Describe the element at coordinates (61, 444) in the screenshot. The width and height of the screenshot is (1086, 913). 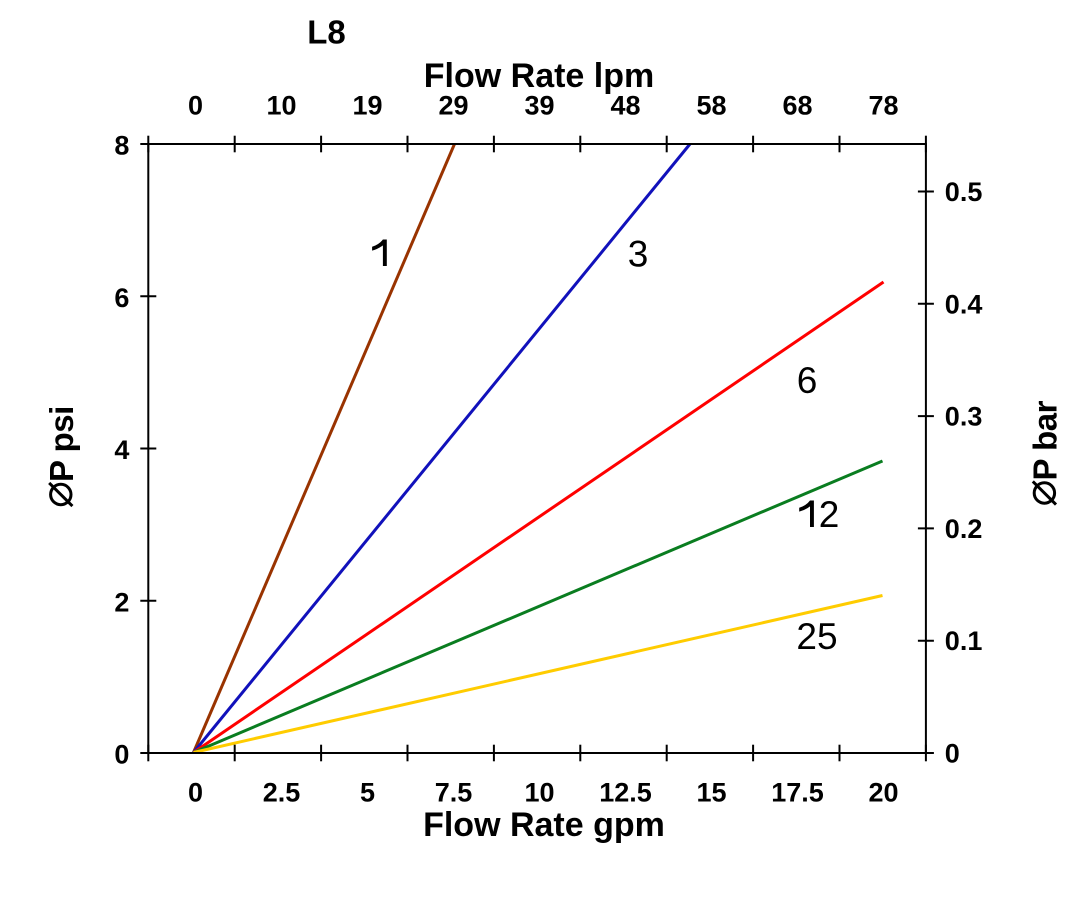
I see `svg-text: P psi` at that location.